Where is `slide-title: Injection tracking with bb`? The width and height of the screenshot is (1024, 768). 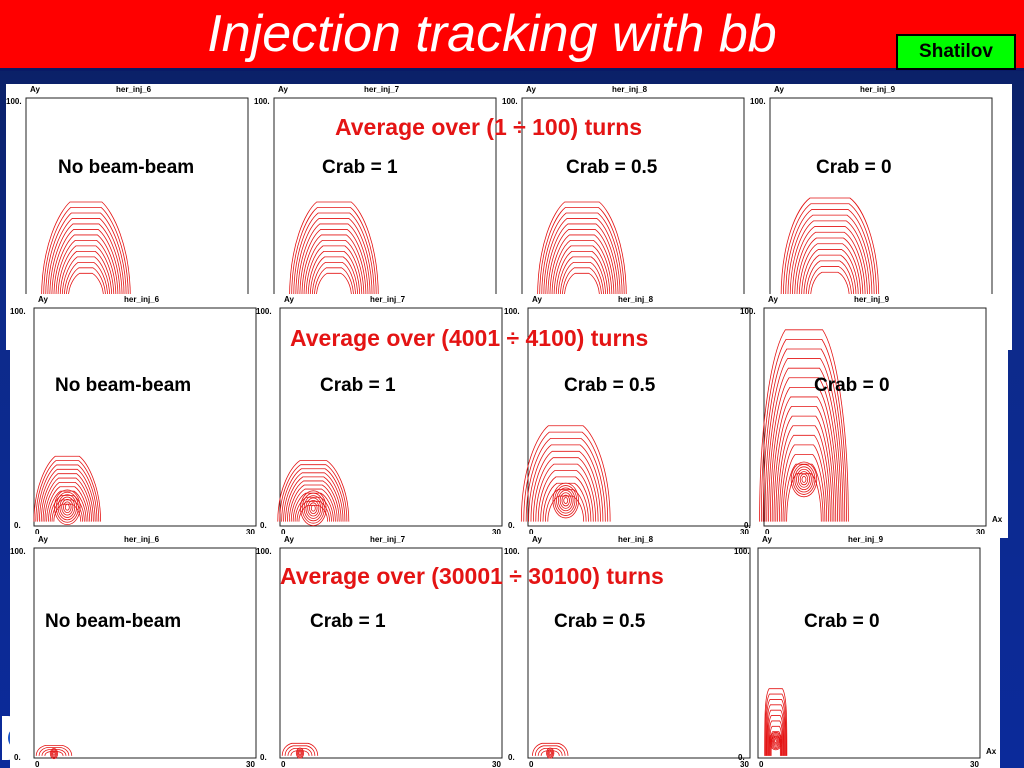 slide-title: Injection tracking with bb is located at coordinates (492, 34).